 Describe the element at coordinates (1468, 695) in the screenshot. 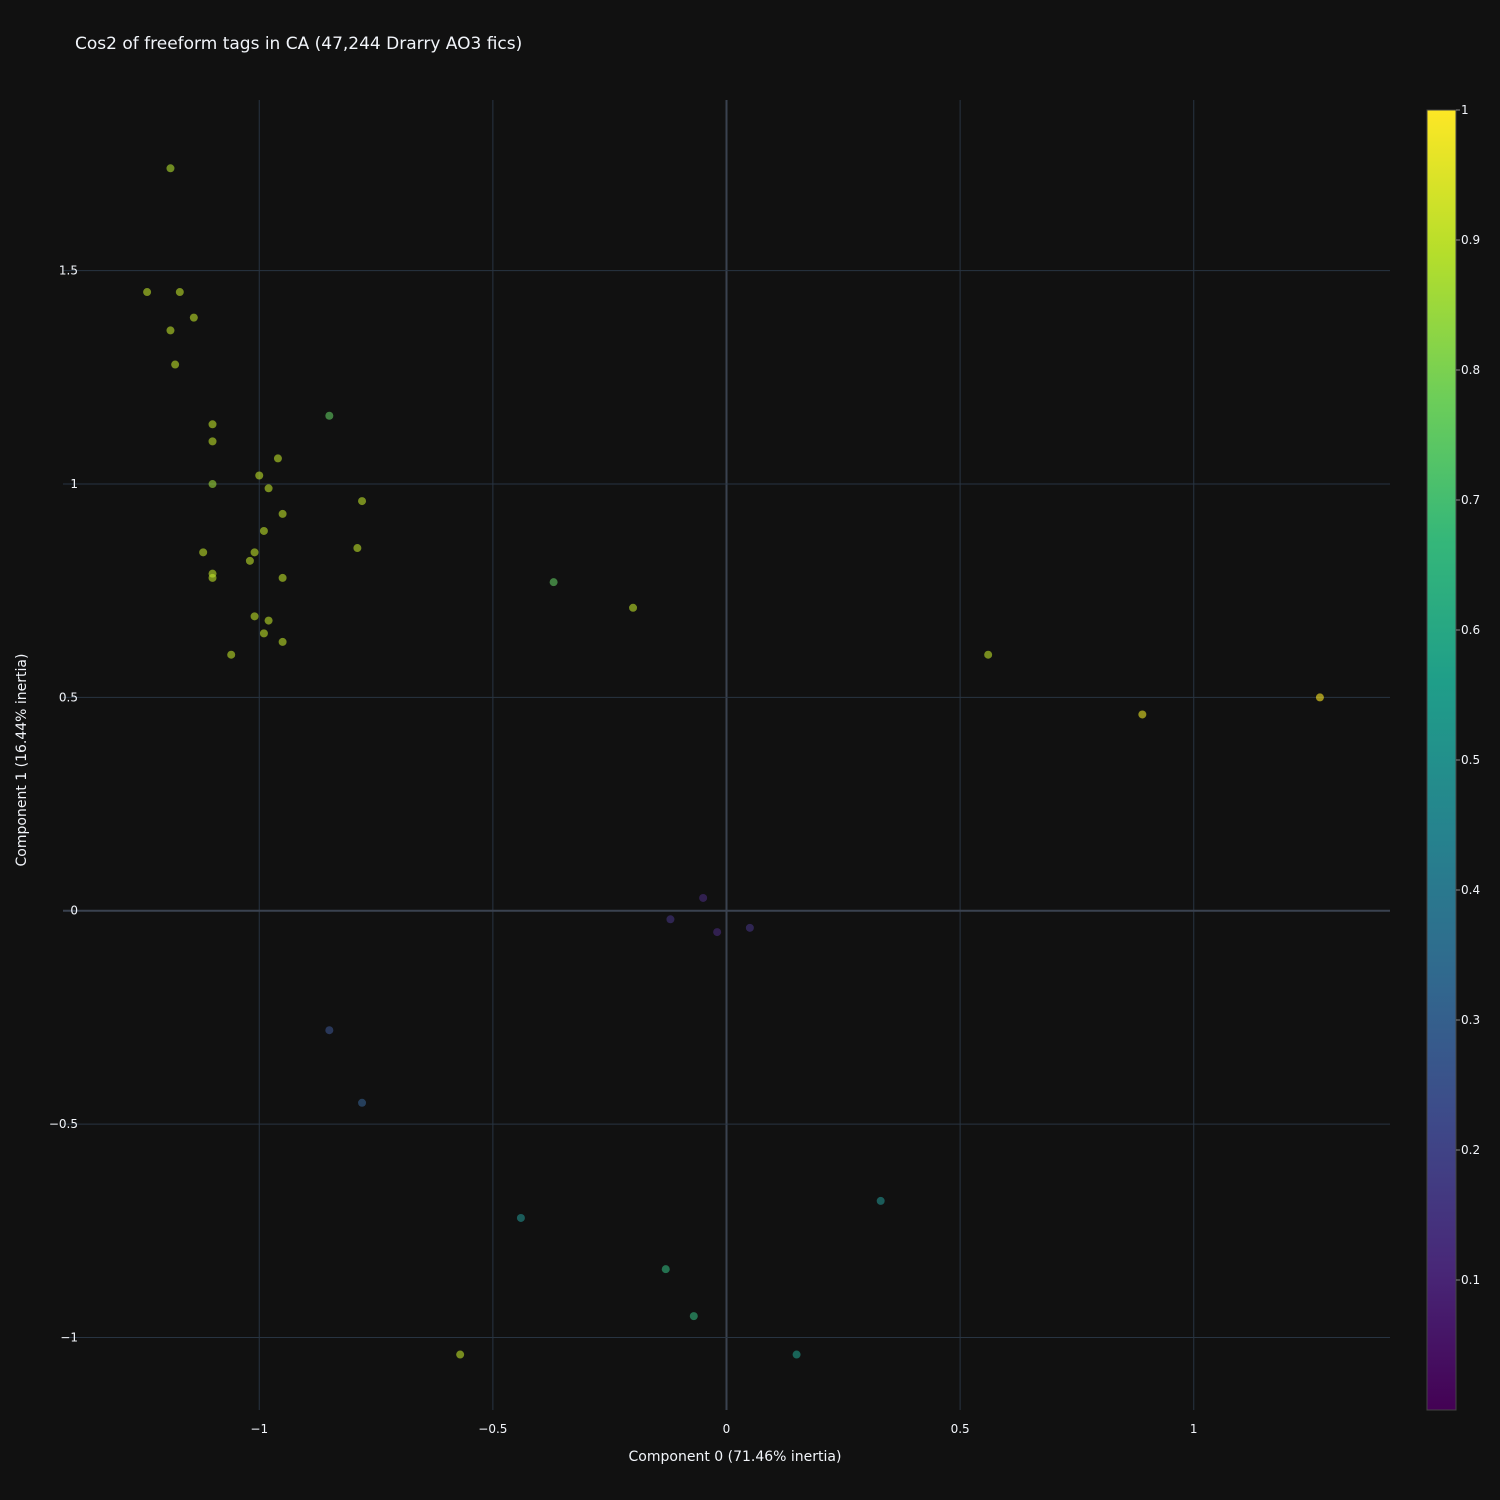

I see `colorbar-ticks: 0.1 0.2 0.3 0.4 0.5 0.6 0.7 0.8 0.9 1` at that location.